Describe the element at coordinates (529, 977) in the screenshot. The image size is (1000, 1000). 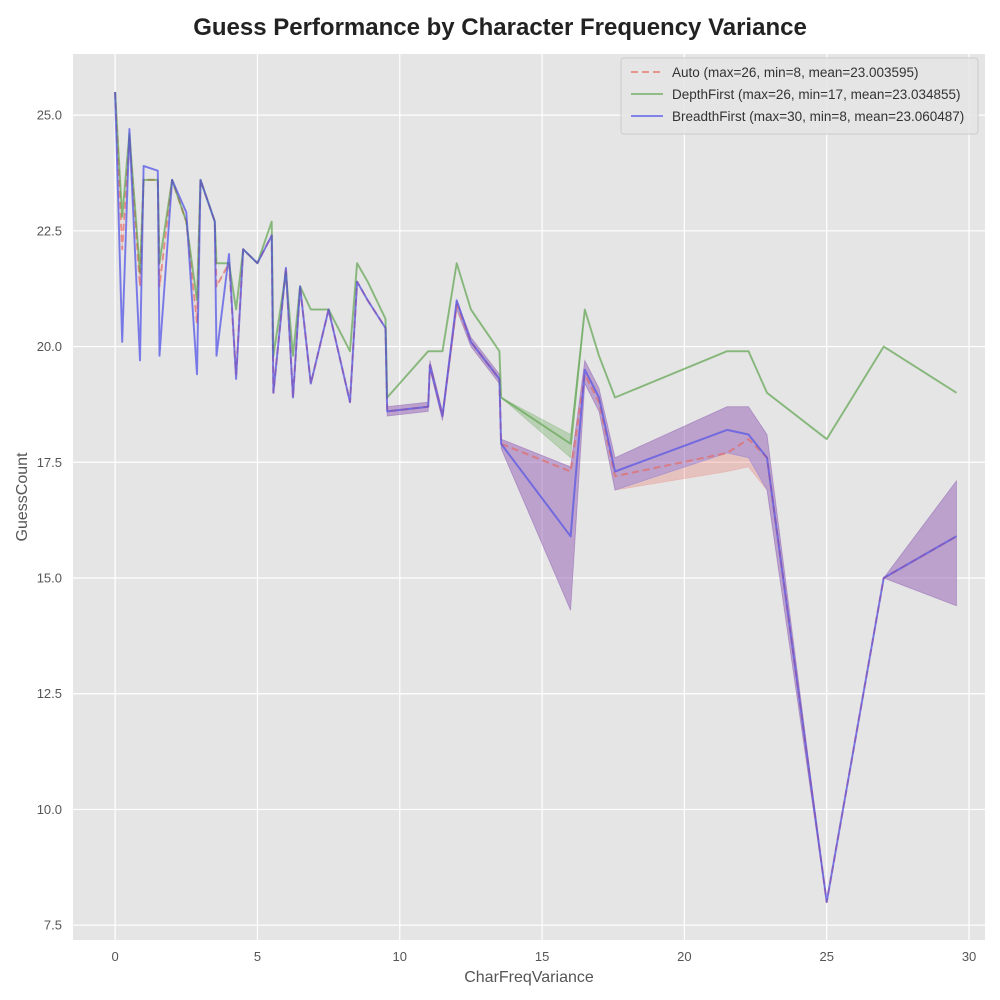
I see `x-axis-label: CharFreqVariance` at that location.